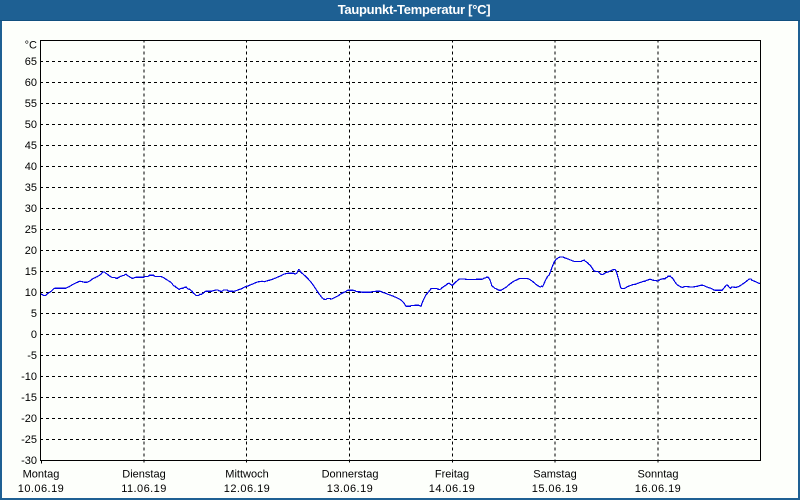 The width and height of the screenshot is (800, 500). Describe the element at coordinates (31, 125) in the screenshot. I see `svg-text: 50` at that location.